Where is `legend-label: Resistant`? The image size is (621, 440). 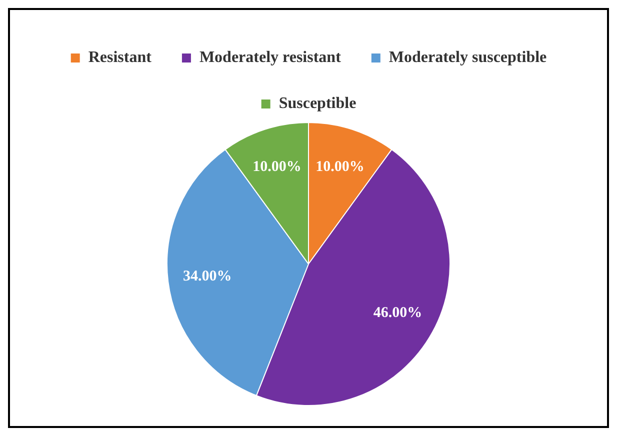
legend-label: Resistant is located at coordinates (120, 57).